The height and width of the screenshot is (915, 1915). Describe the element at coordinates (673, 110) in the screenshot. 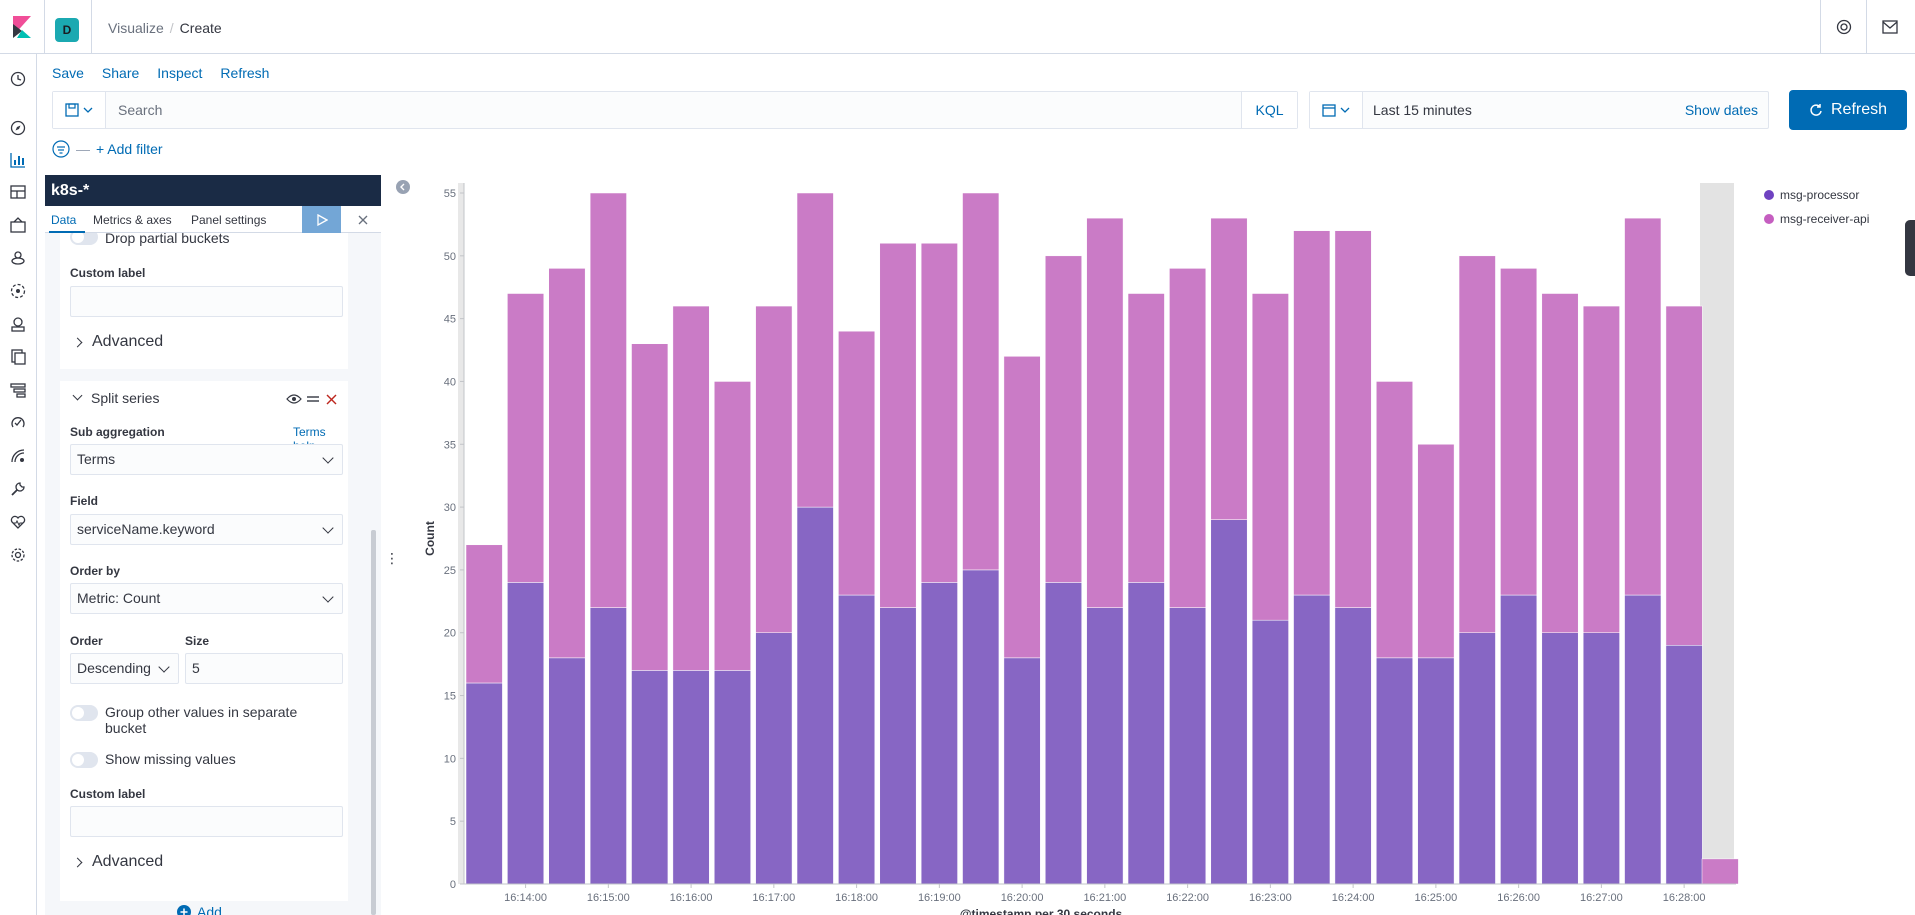

I see `search-input` at that location.